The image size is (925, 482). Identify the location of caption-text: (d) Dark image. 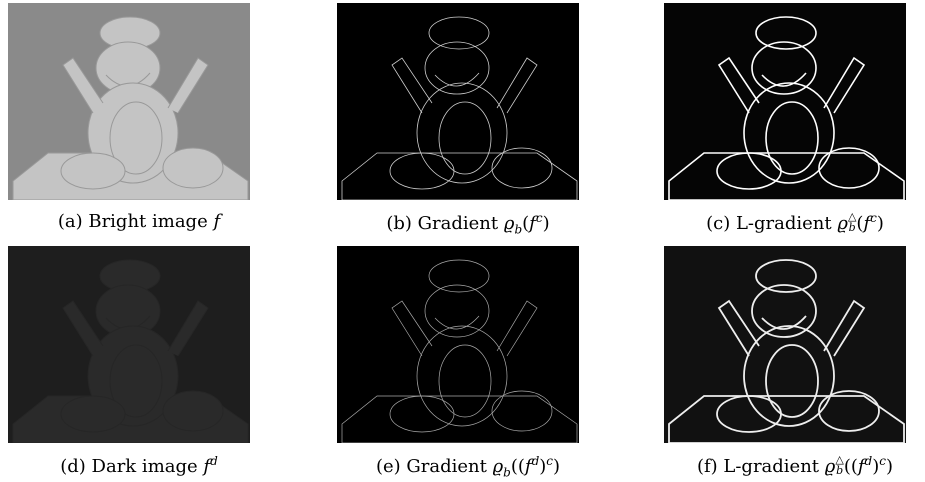
(132, 466).